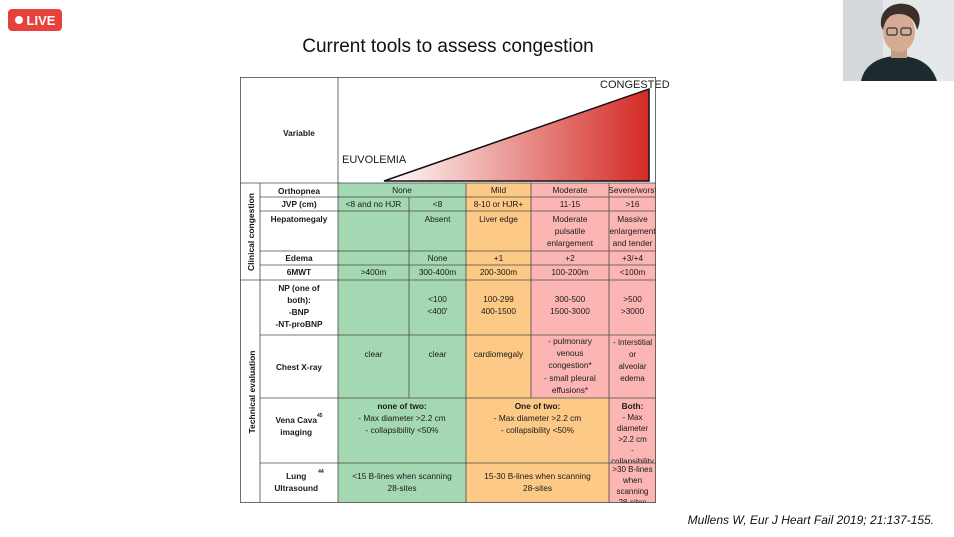 The width and height of the screenshot is (954, 537). I want to click on vena-cava-green-head: none of two:, so click(402, 406).